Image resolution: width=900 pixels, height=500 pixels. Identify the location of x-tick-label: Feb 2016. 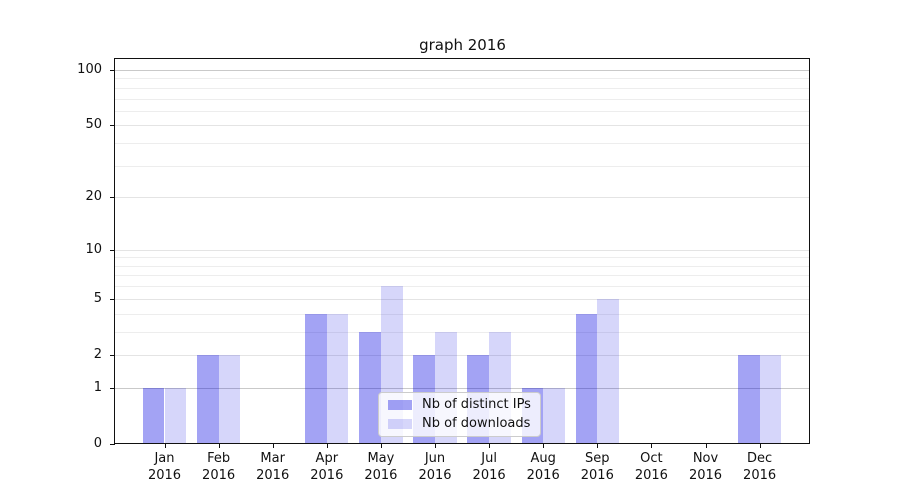
(219, 467).